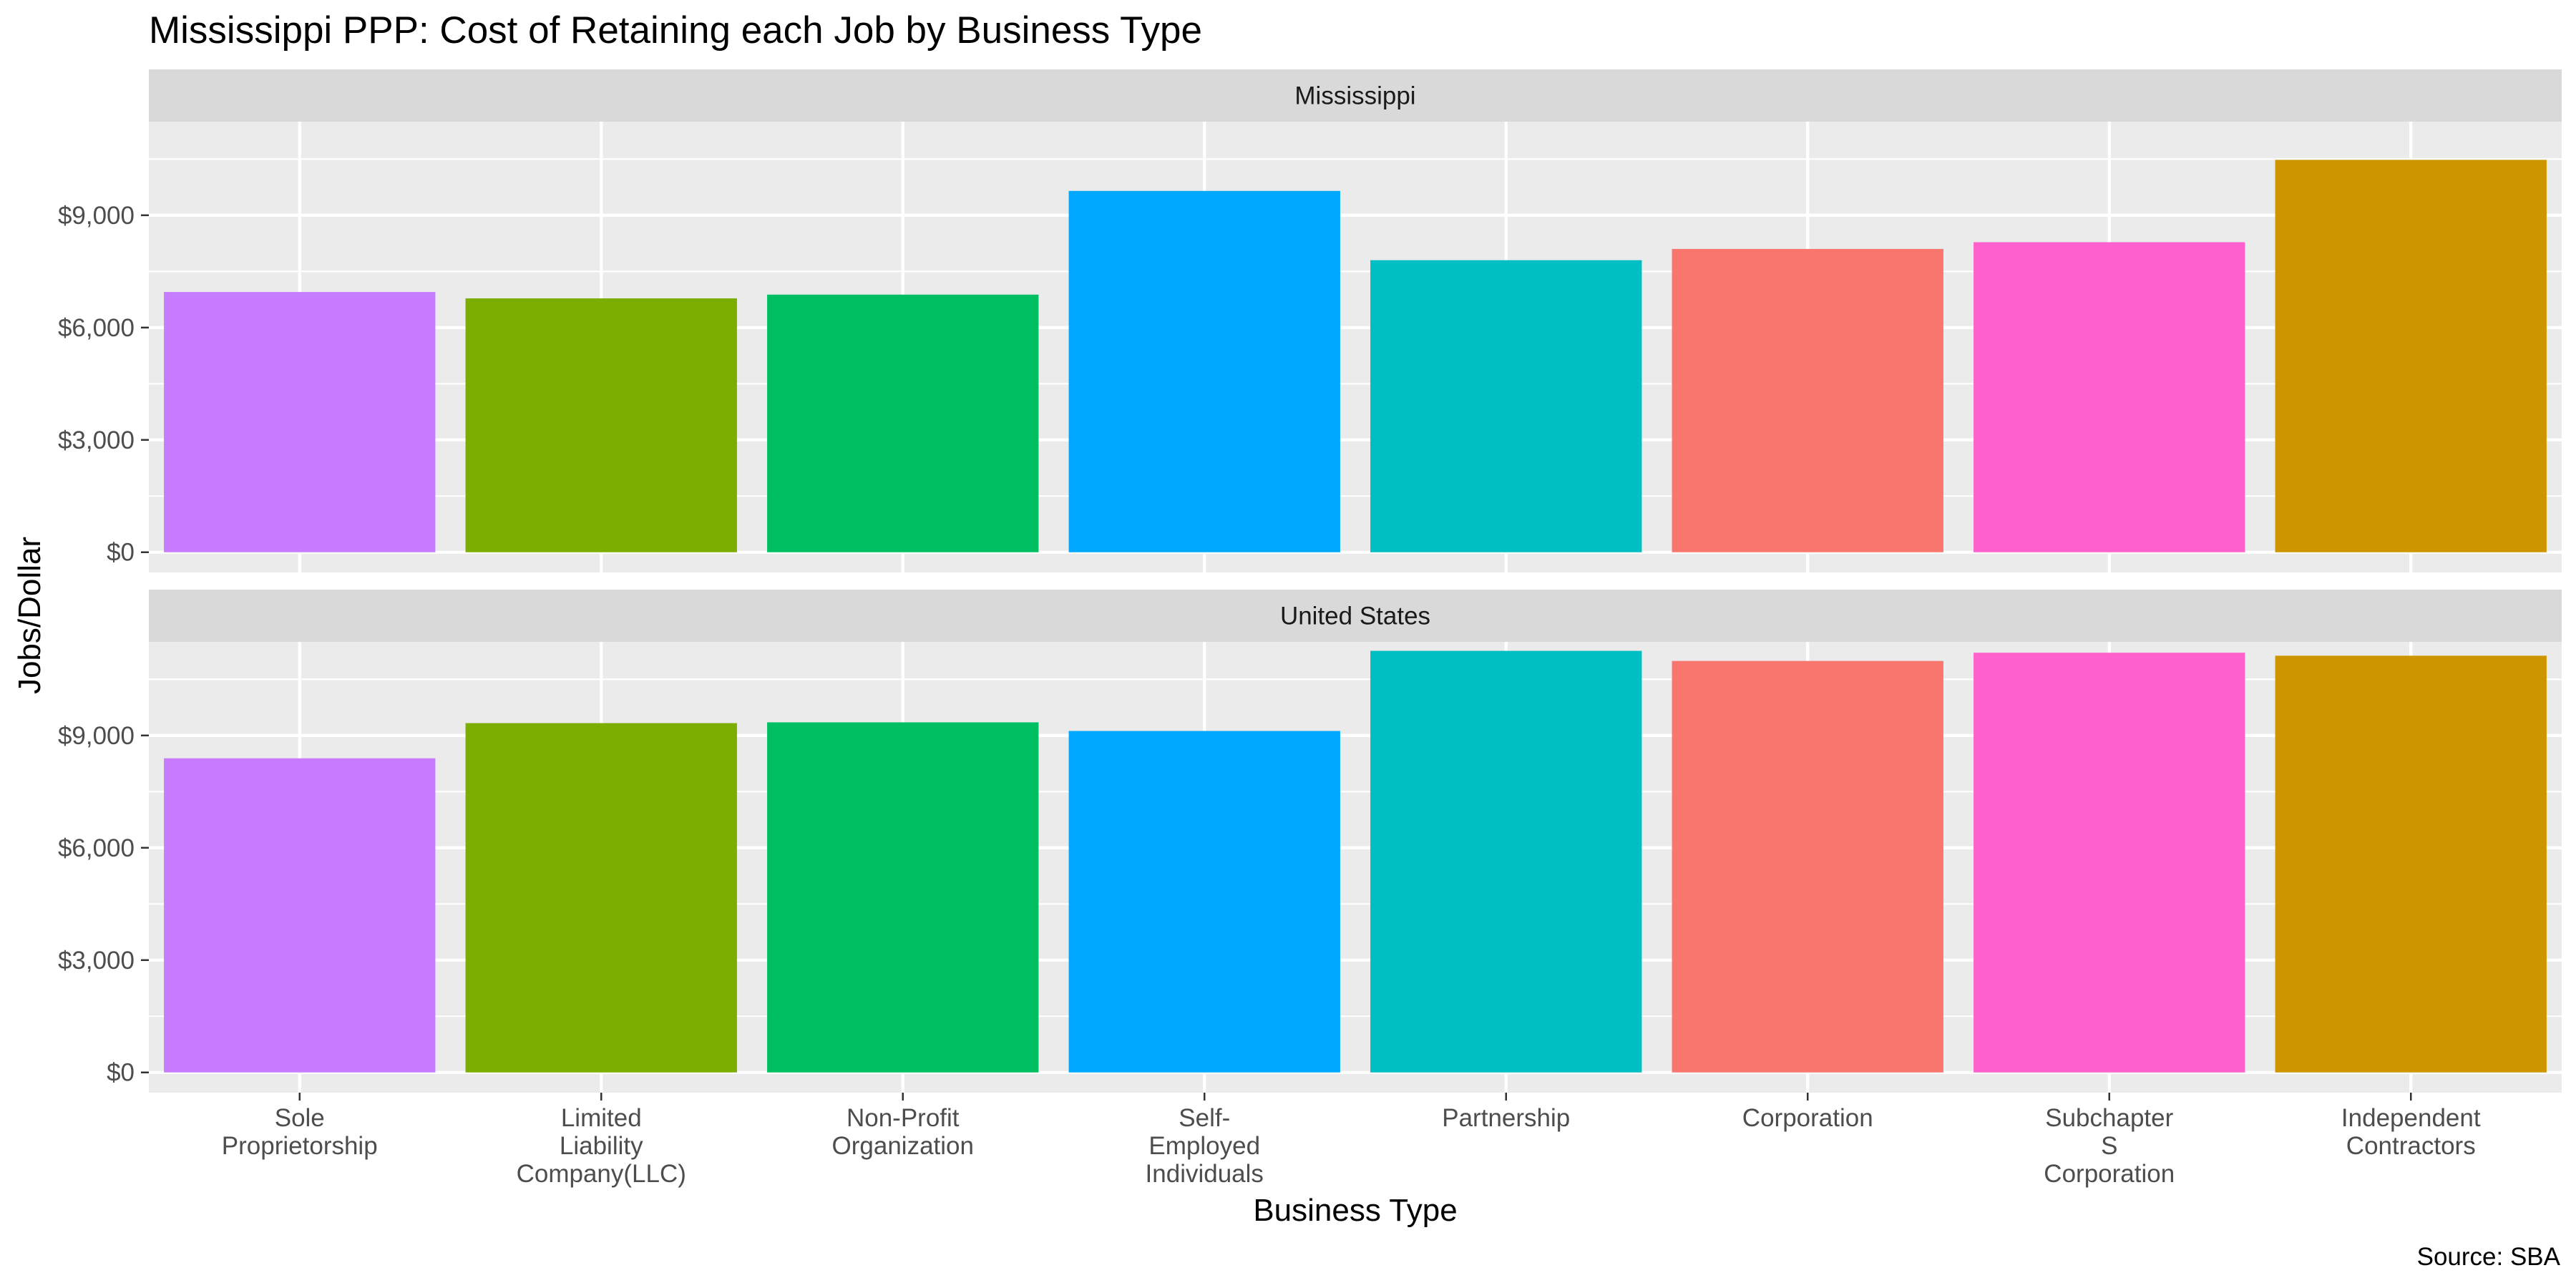 The height and width of the screenshot is (1288, 2576). Describe the element at coordinates (29, 615) in the screenshot. I see `y-axis-title: Jobs/Dollar` at that location.